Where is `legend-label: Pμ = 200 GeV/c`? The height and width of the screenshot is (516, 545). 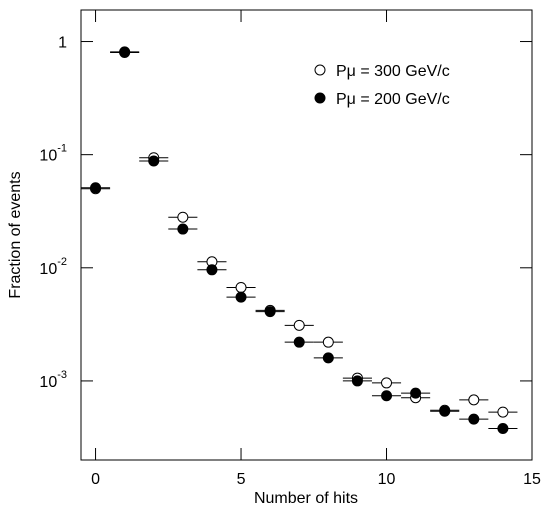 legend-label: Pμ = 200 GeV/c is located at coordinates (393, 99).